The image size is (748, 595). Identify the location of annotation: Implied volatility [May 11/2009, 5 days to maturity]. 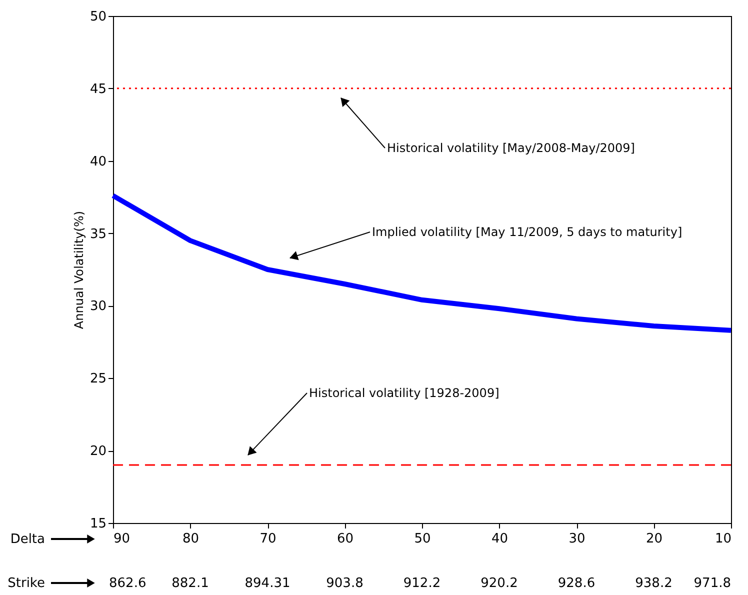
(527, 232).